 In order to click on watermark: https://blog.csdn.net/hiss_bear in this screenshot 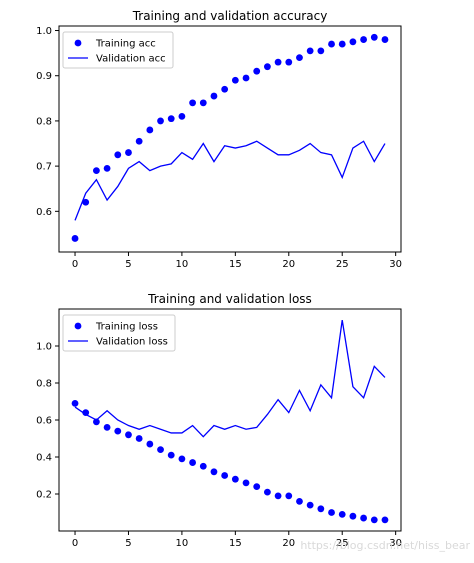, I will do `click(385, 545)`.